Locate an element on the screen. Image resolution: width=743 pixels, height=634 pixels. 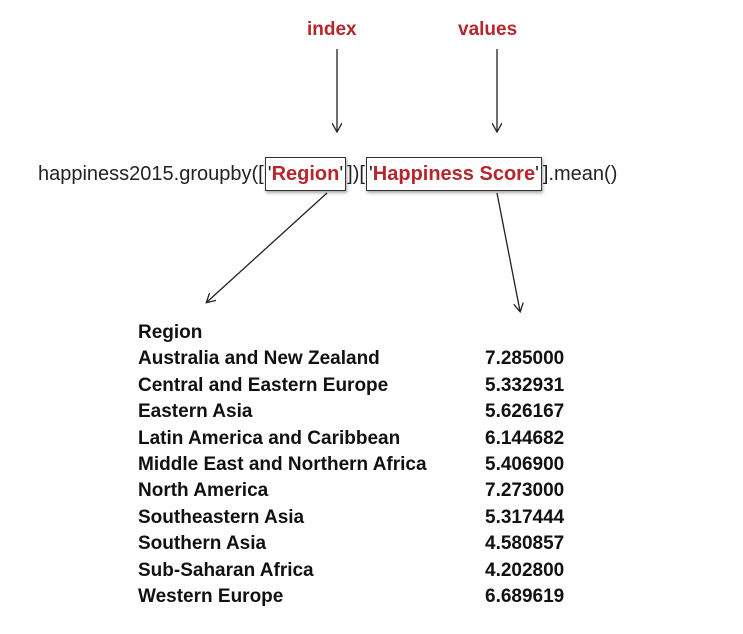
table-row: Southern Asia 4.580857 is located at coordinates (351, 544).